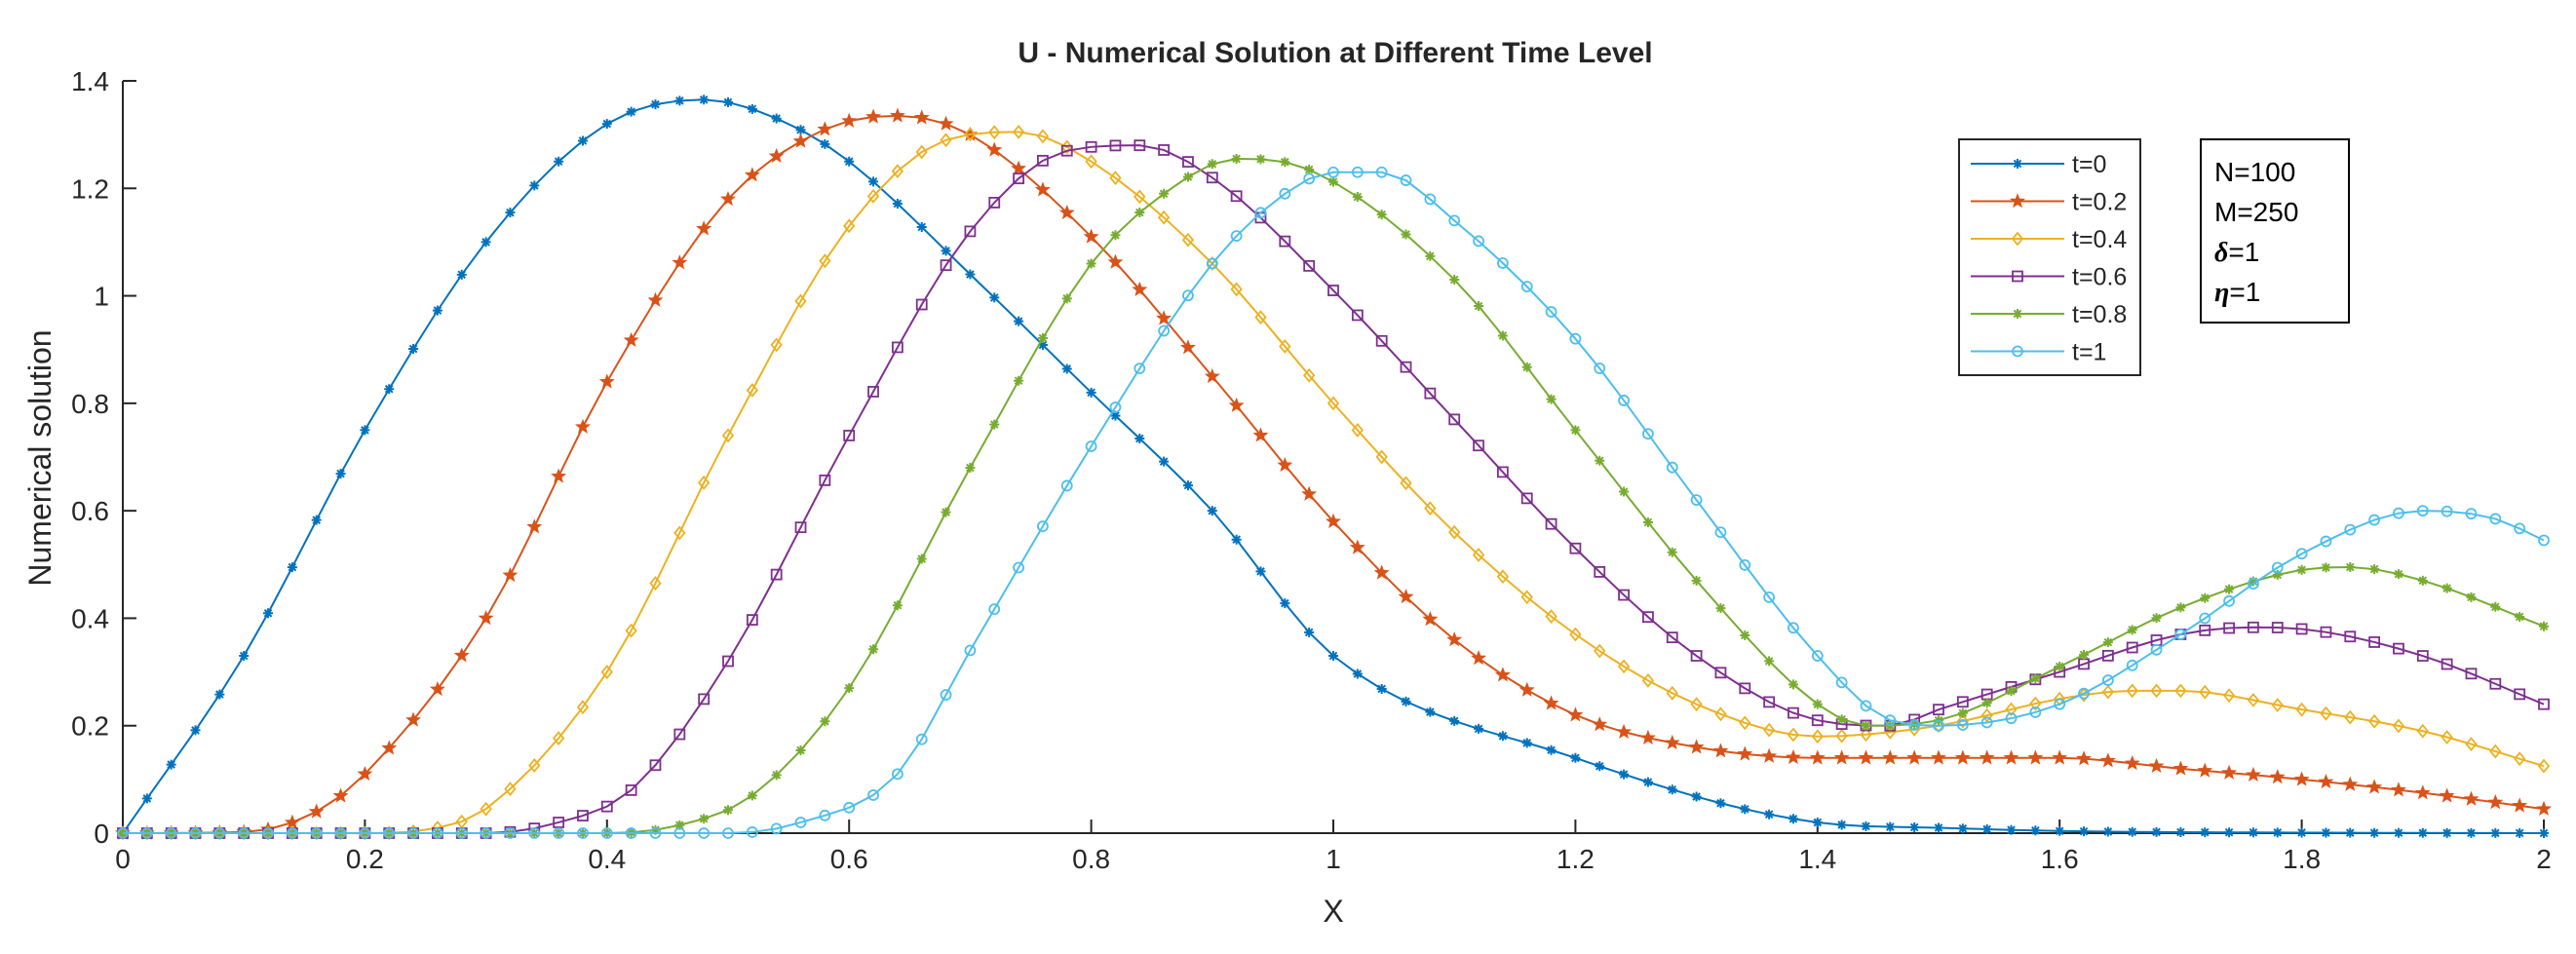 This screenshot has width=2576, height=954. Describe the element at coordinates (101, 297) in the screenshot. I see `y-tick-label: 1` at that location.